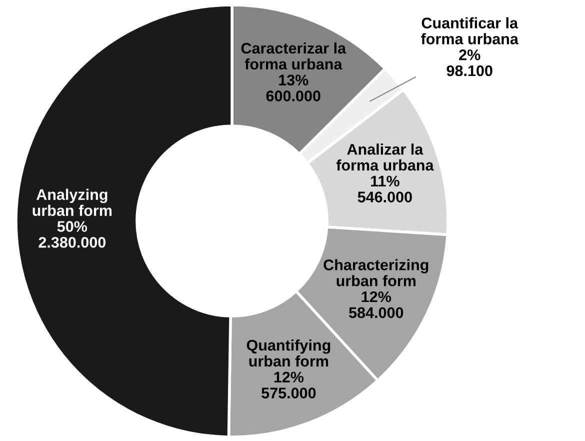 The image size is (585, 441). What do you see at coordinates (288, 353) in the screenshot?
I see `slice-label: Quantifying urban form` at bounding box center [288, 353].